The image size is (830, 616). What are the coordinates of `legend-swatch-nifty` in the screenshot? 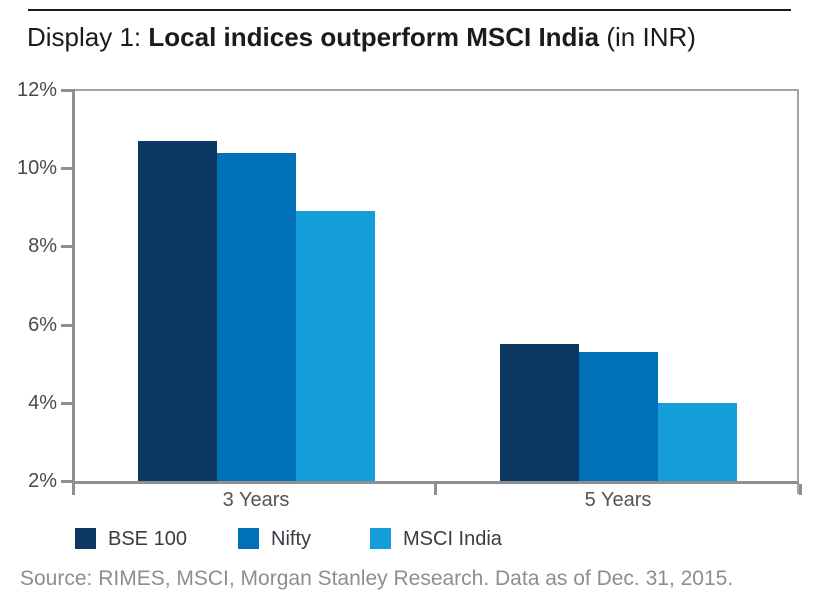 It's located at (248, 538).